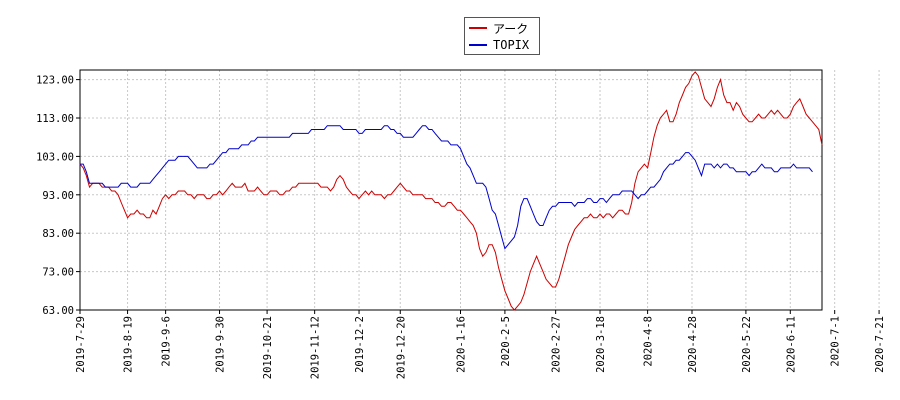  What do you see at coordinates (401, 347) in the screenshot?
I see `x-tick-label: 2019-12-20` at bounding box center [401, 347].